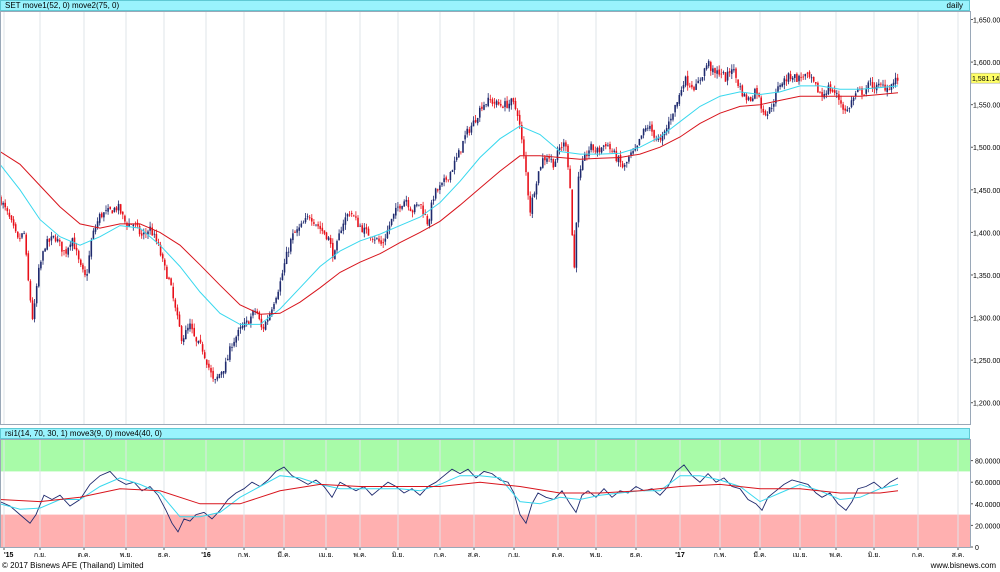 The image size is (1000, 572). I want to click on period-label: daily, so click(954, 5).